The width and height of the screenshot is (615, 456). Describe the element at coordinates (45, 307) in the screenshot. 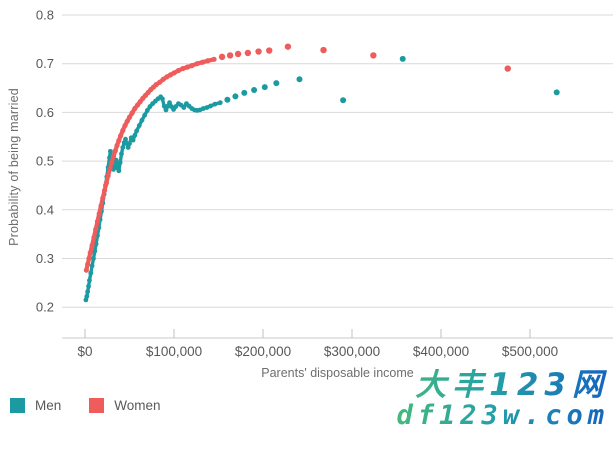

I see `svg-text: 0.2` at that location.